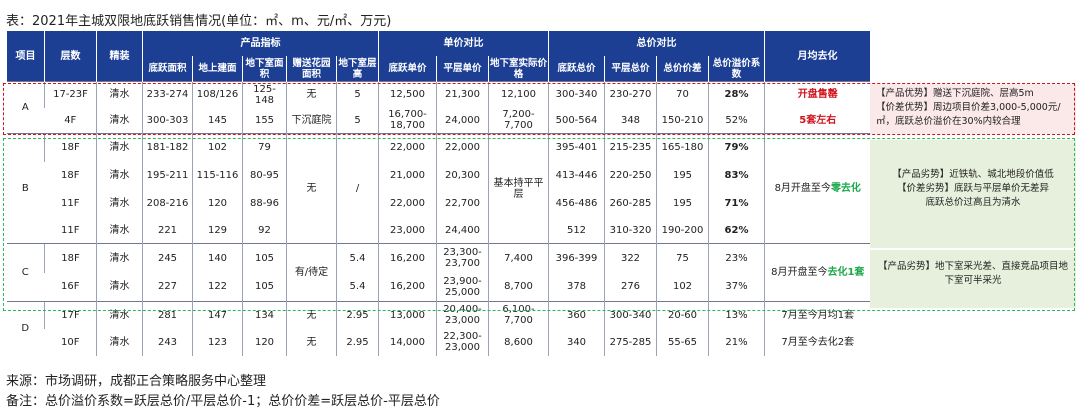 The height and width of the screenshot is (412, 1080). I want to click on cell: 7,400, so click(518, 258).